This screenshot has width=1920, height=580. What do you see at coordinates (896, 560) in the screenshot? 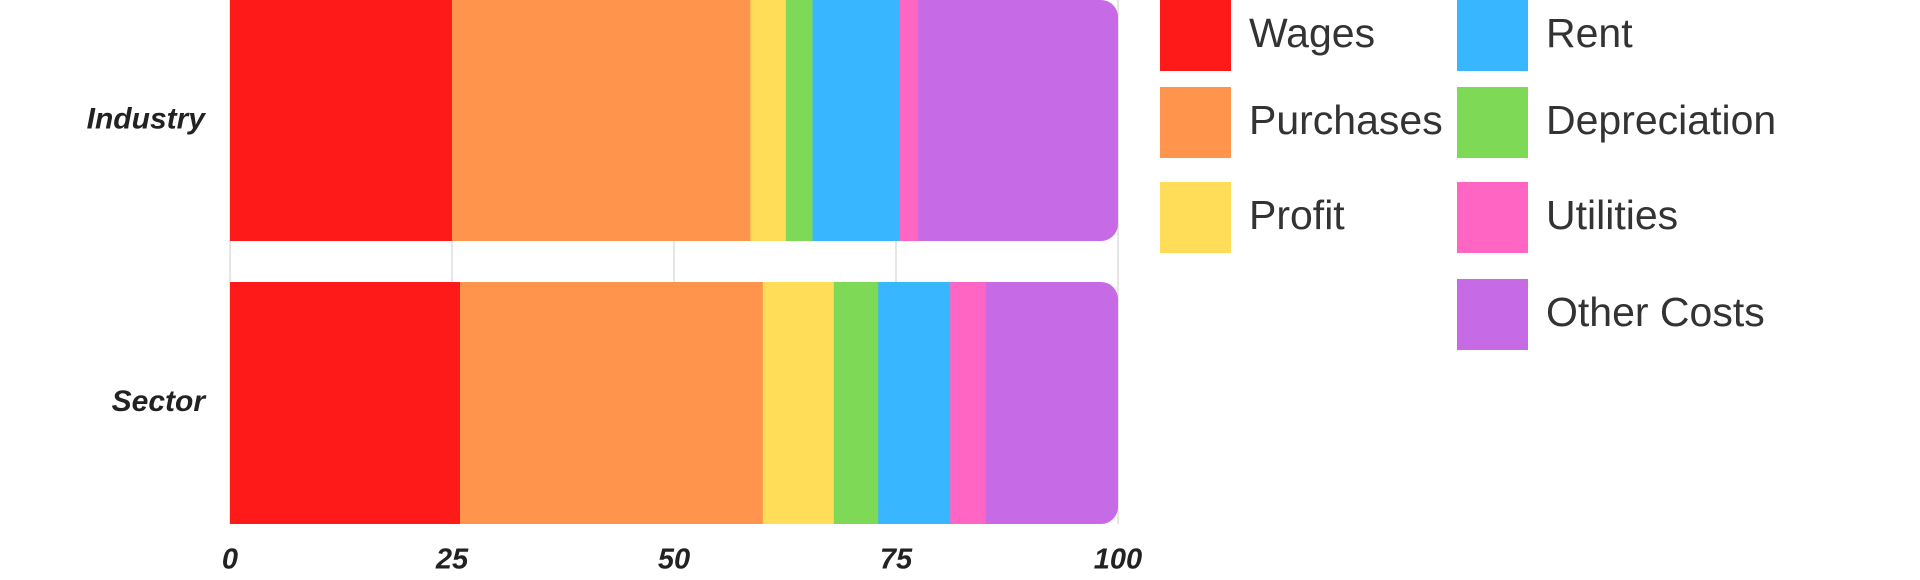
I see `x-tick-label: 75` at bounding box center [896, 560].